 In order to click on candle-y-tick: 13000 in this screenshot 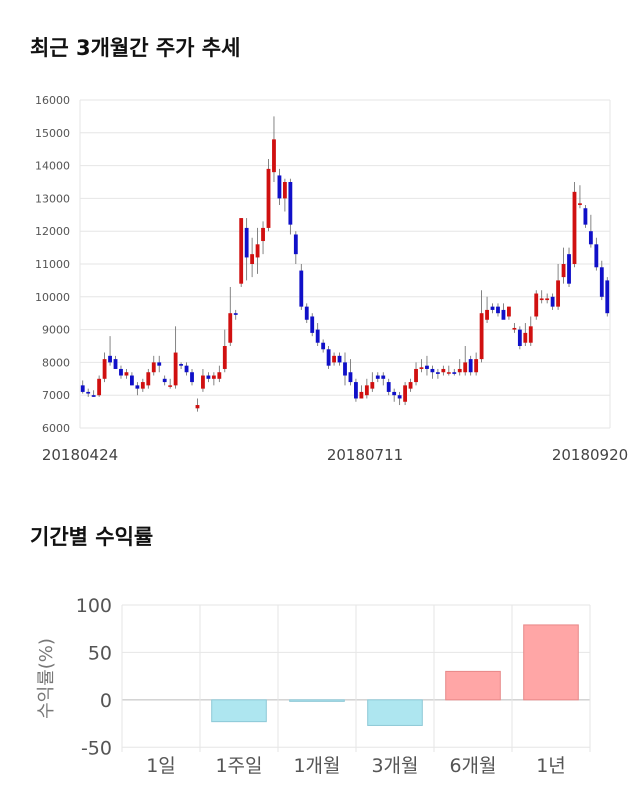, I will do `click(52, 198)`.